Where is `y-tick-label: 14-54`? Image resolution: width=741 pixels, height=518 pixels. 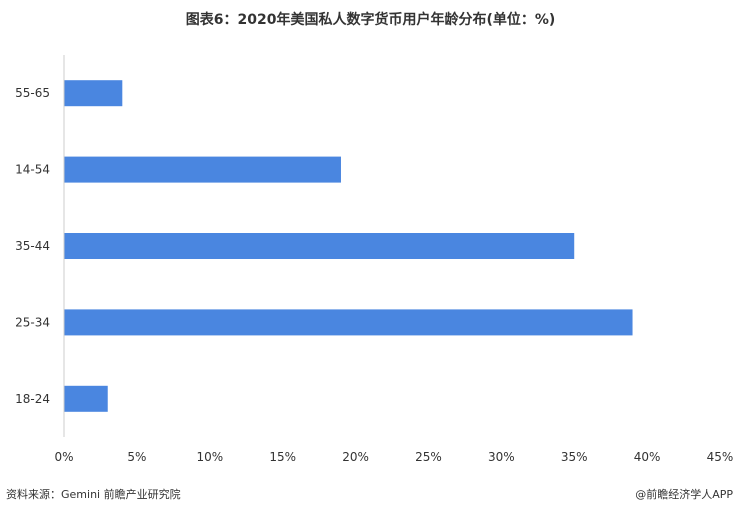
y-tick-label: 14-54 is located at coordinates (32, 170).